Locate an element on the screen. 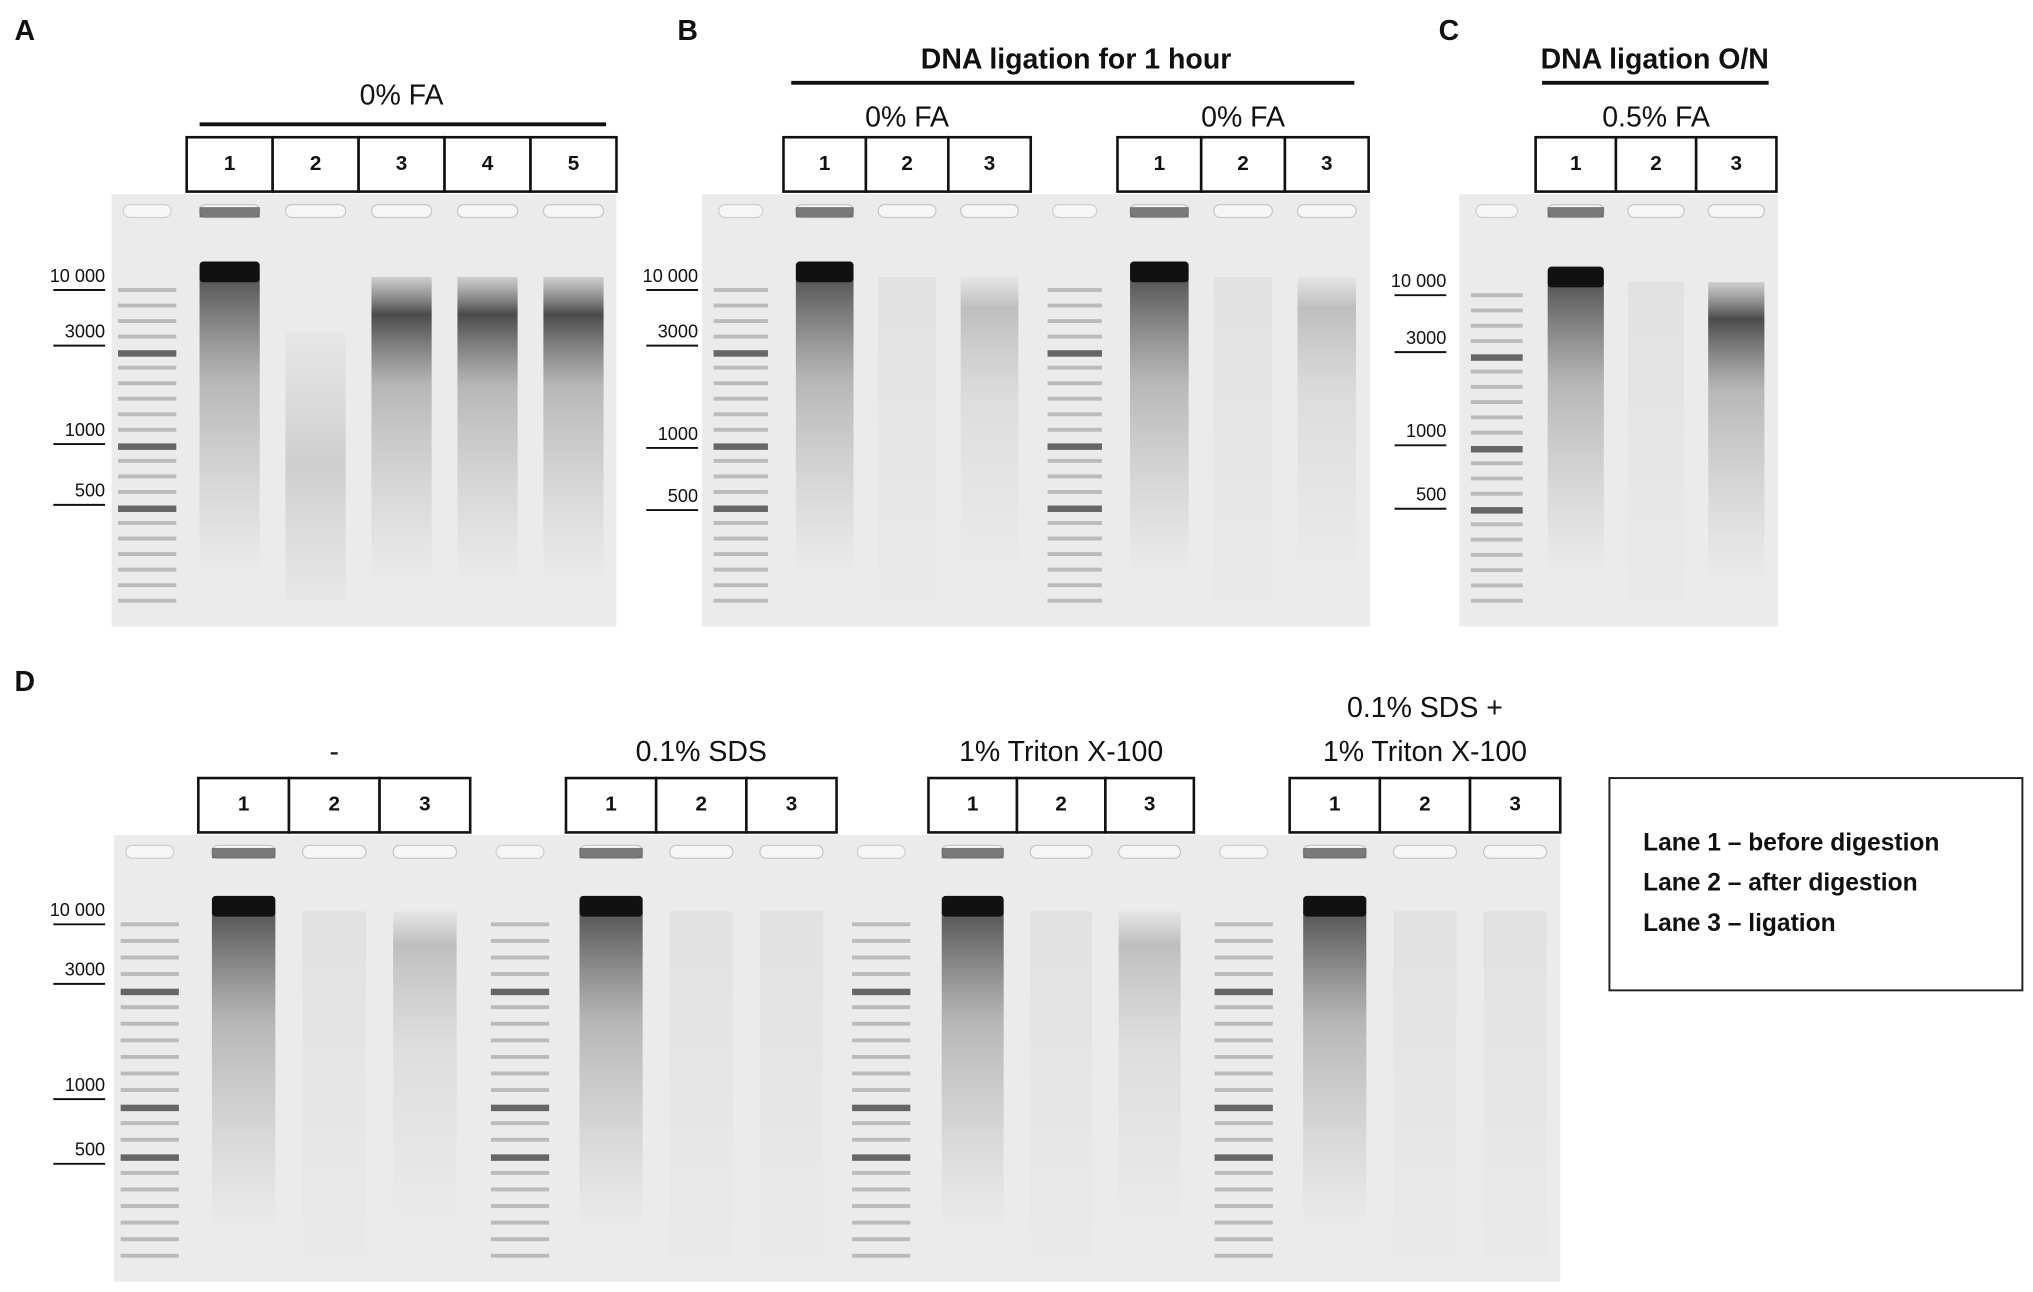 This screenshot has height=1292, width=2033. group-title: 0.5% FA is located at coordinates (1656, 118).